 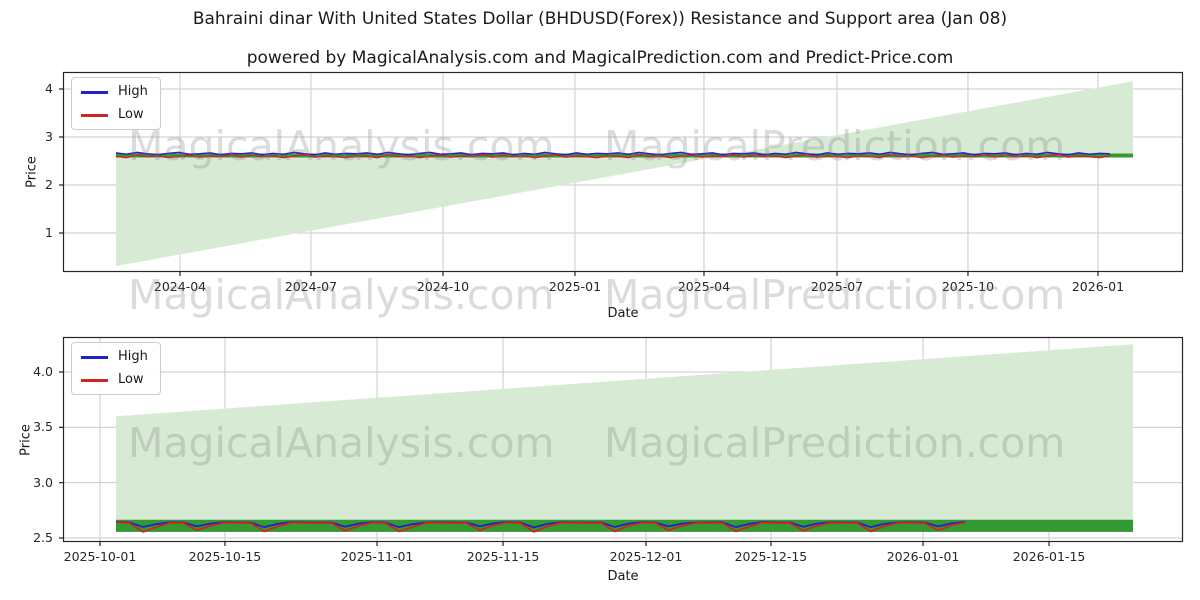 I want to click on x-tick-label: 2025-01, so click(x=575, y=286).